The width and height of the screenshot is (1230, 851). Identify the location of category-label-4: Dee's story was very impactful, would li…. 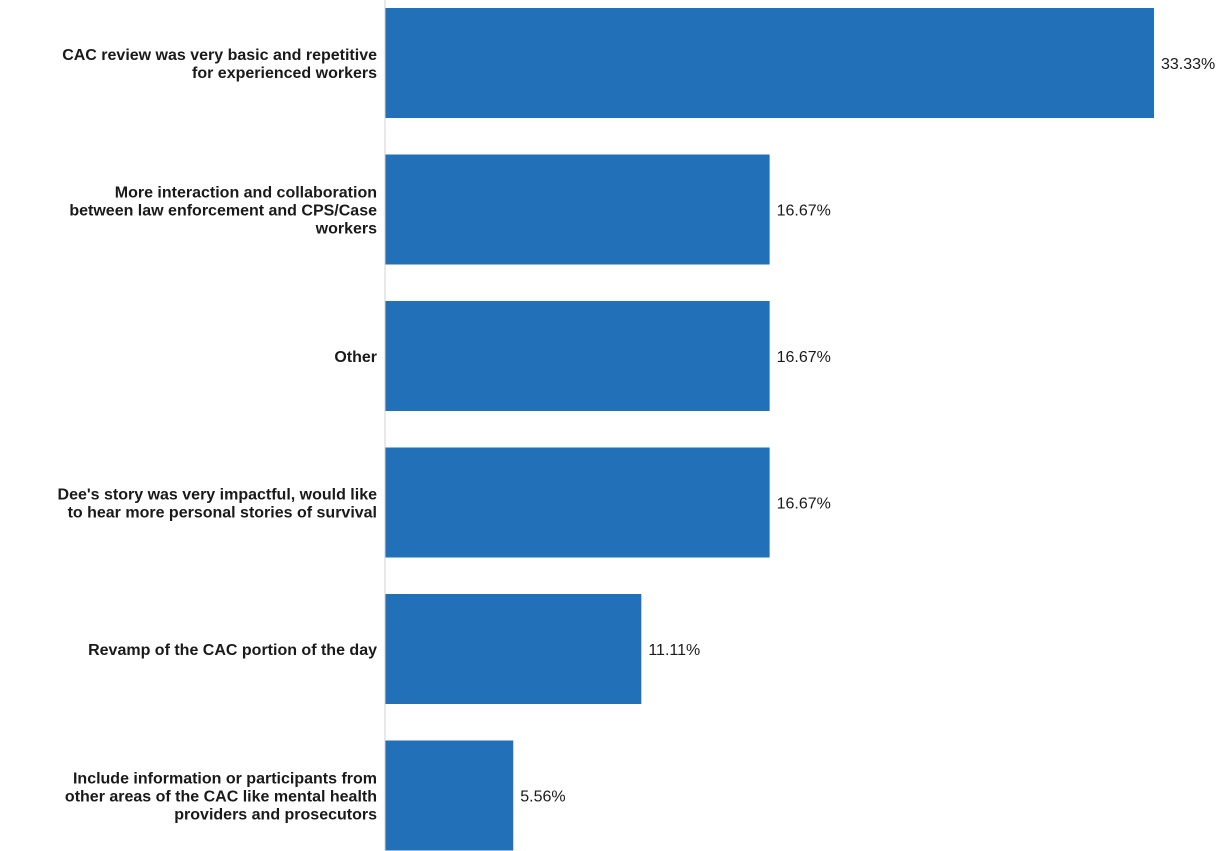
(218, 504).